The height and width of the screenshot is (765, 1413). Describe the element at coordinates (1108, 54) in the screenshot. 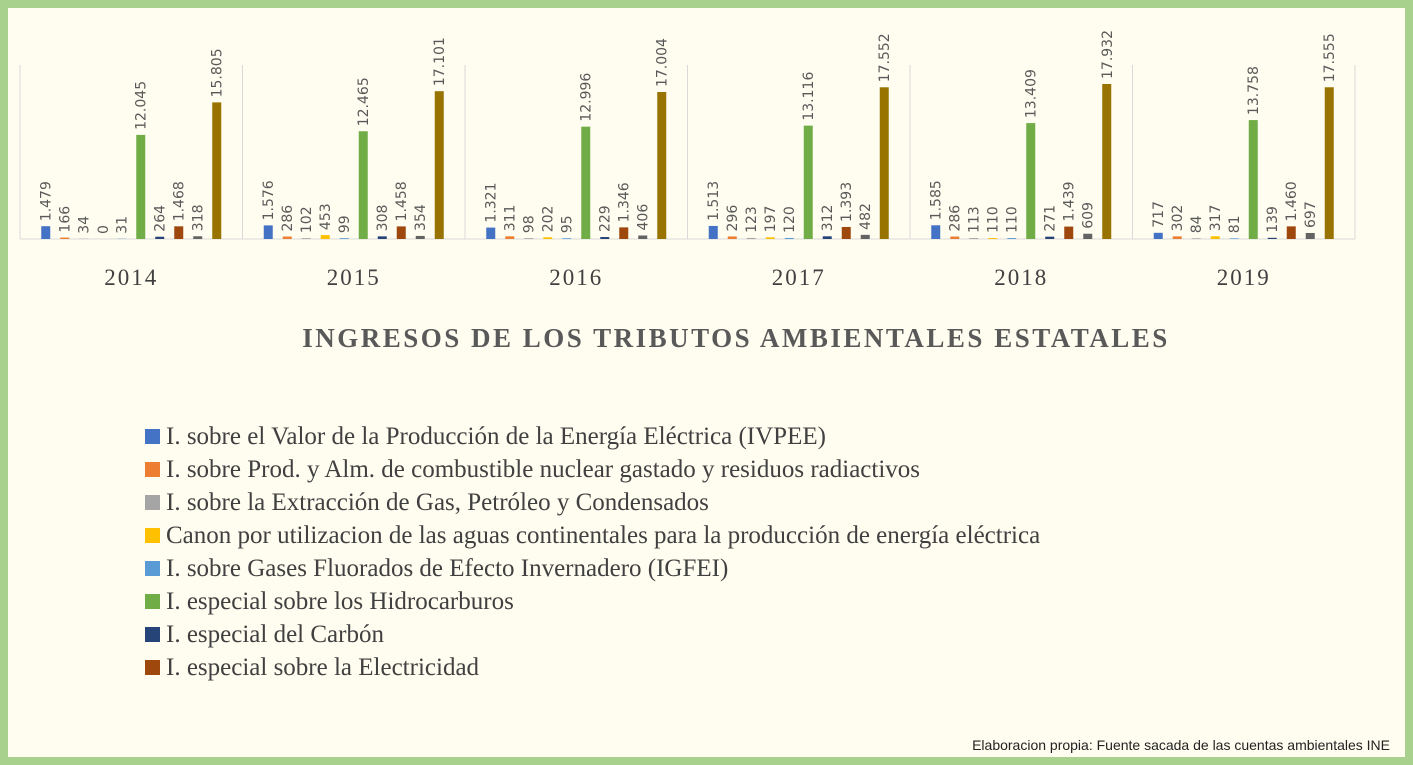

I see `value-label: 17.932` at that location.